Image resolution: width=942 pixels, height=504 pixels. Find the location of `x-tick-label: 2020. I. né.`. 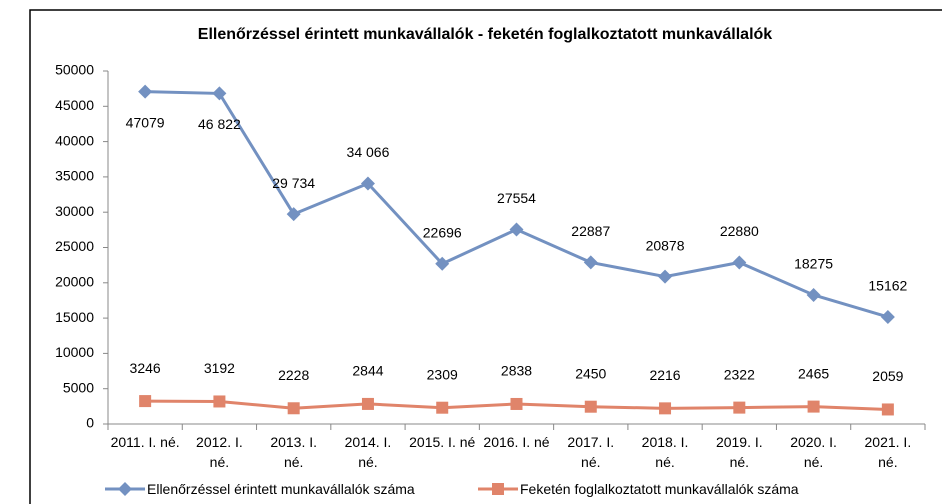

x-tick-label: 2020. I. né. is located at coordinates (813, 452).